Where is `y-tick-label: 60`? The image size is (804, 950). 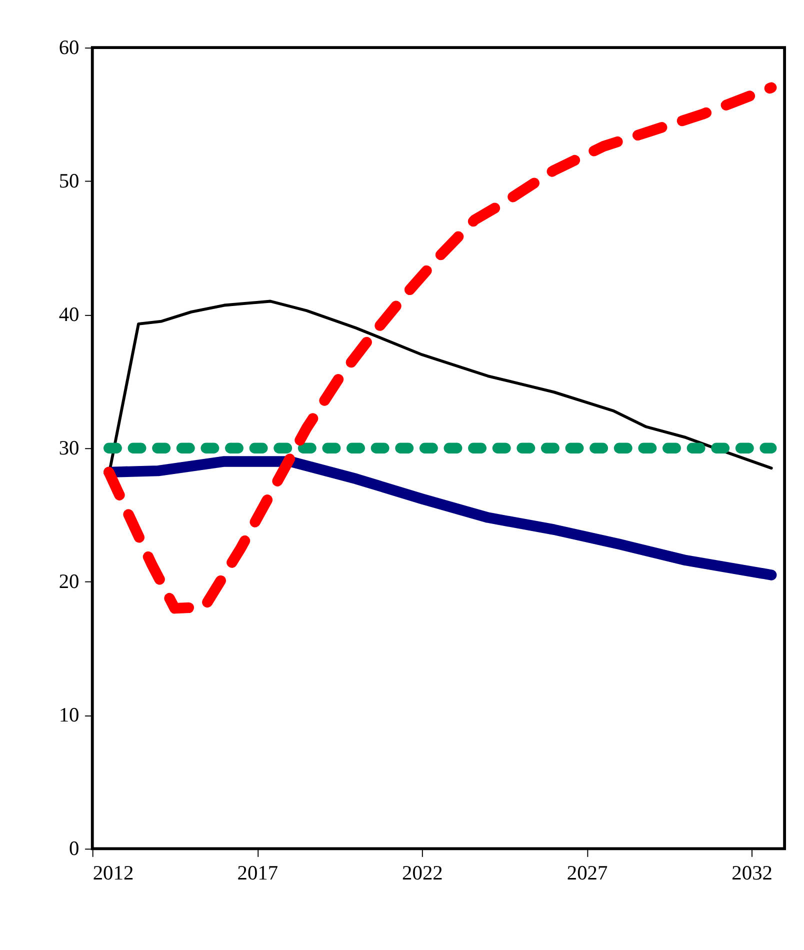 y-tick-label: 60 is located at coordinates (69, 47).